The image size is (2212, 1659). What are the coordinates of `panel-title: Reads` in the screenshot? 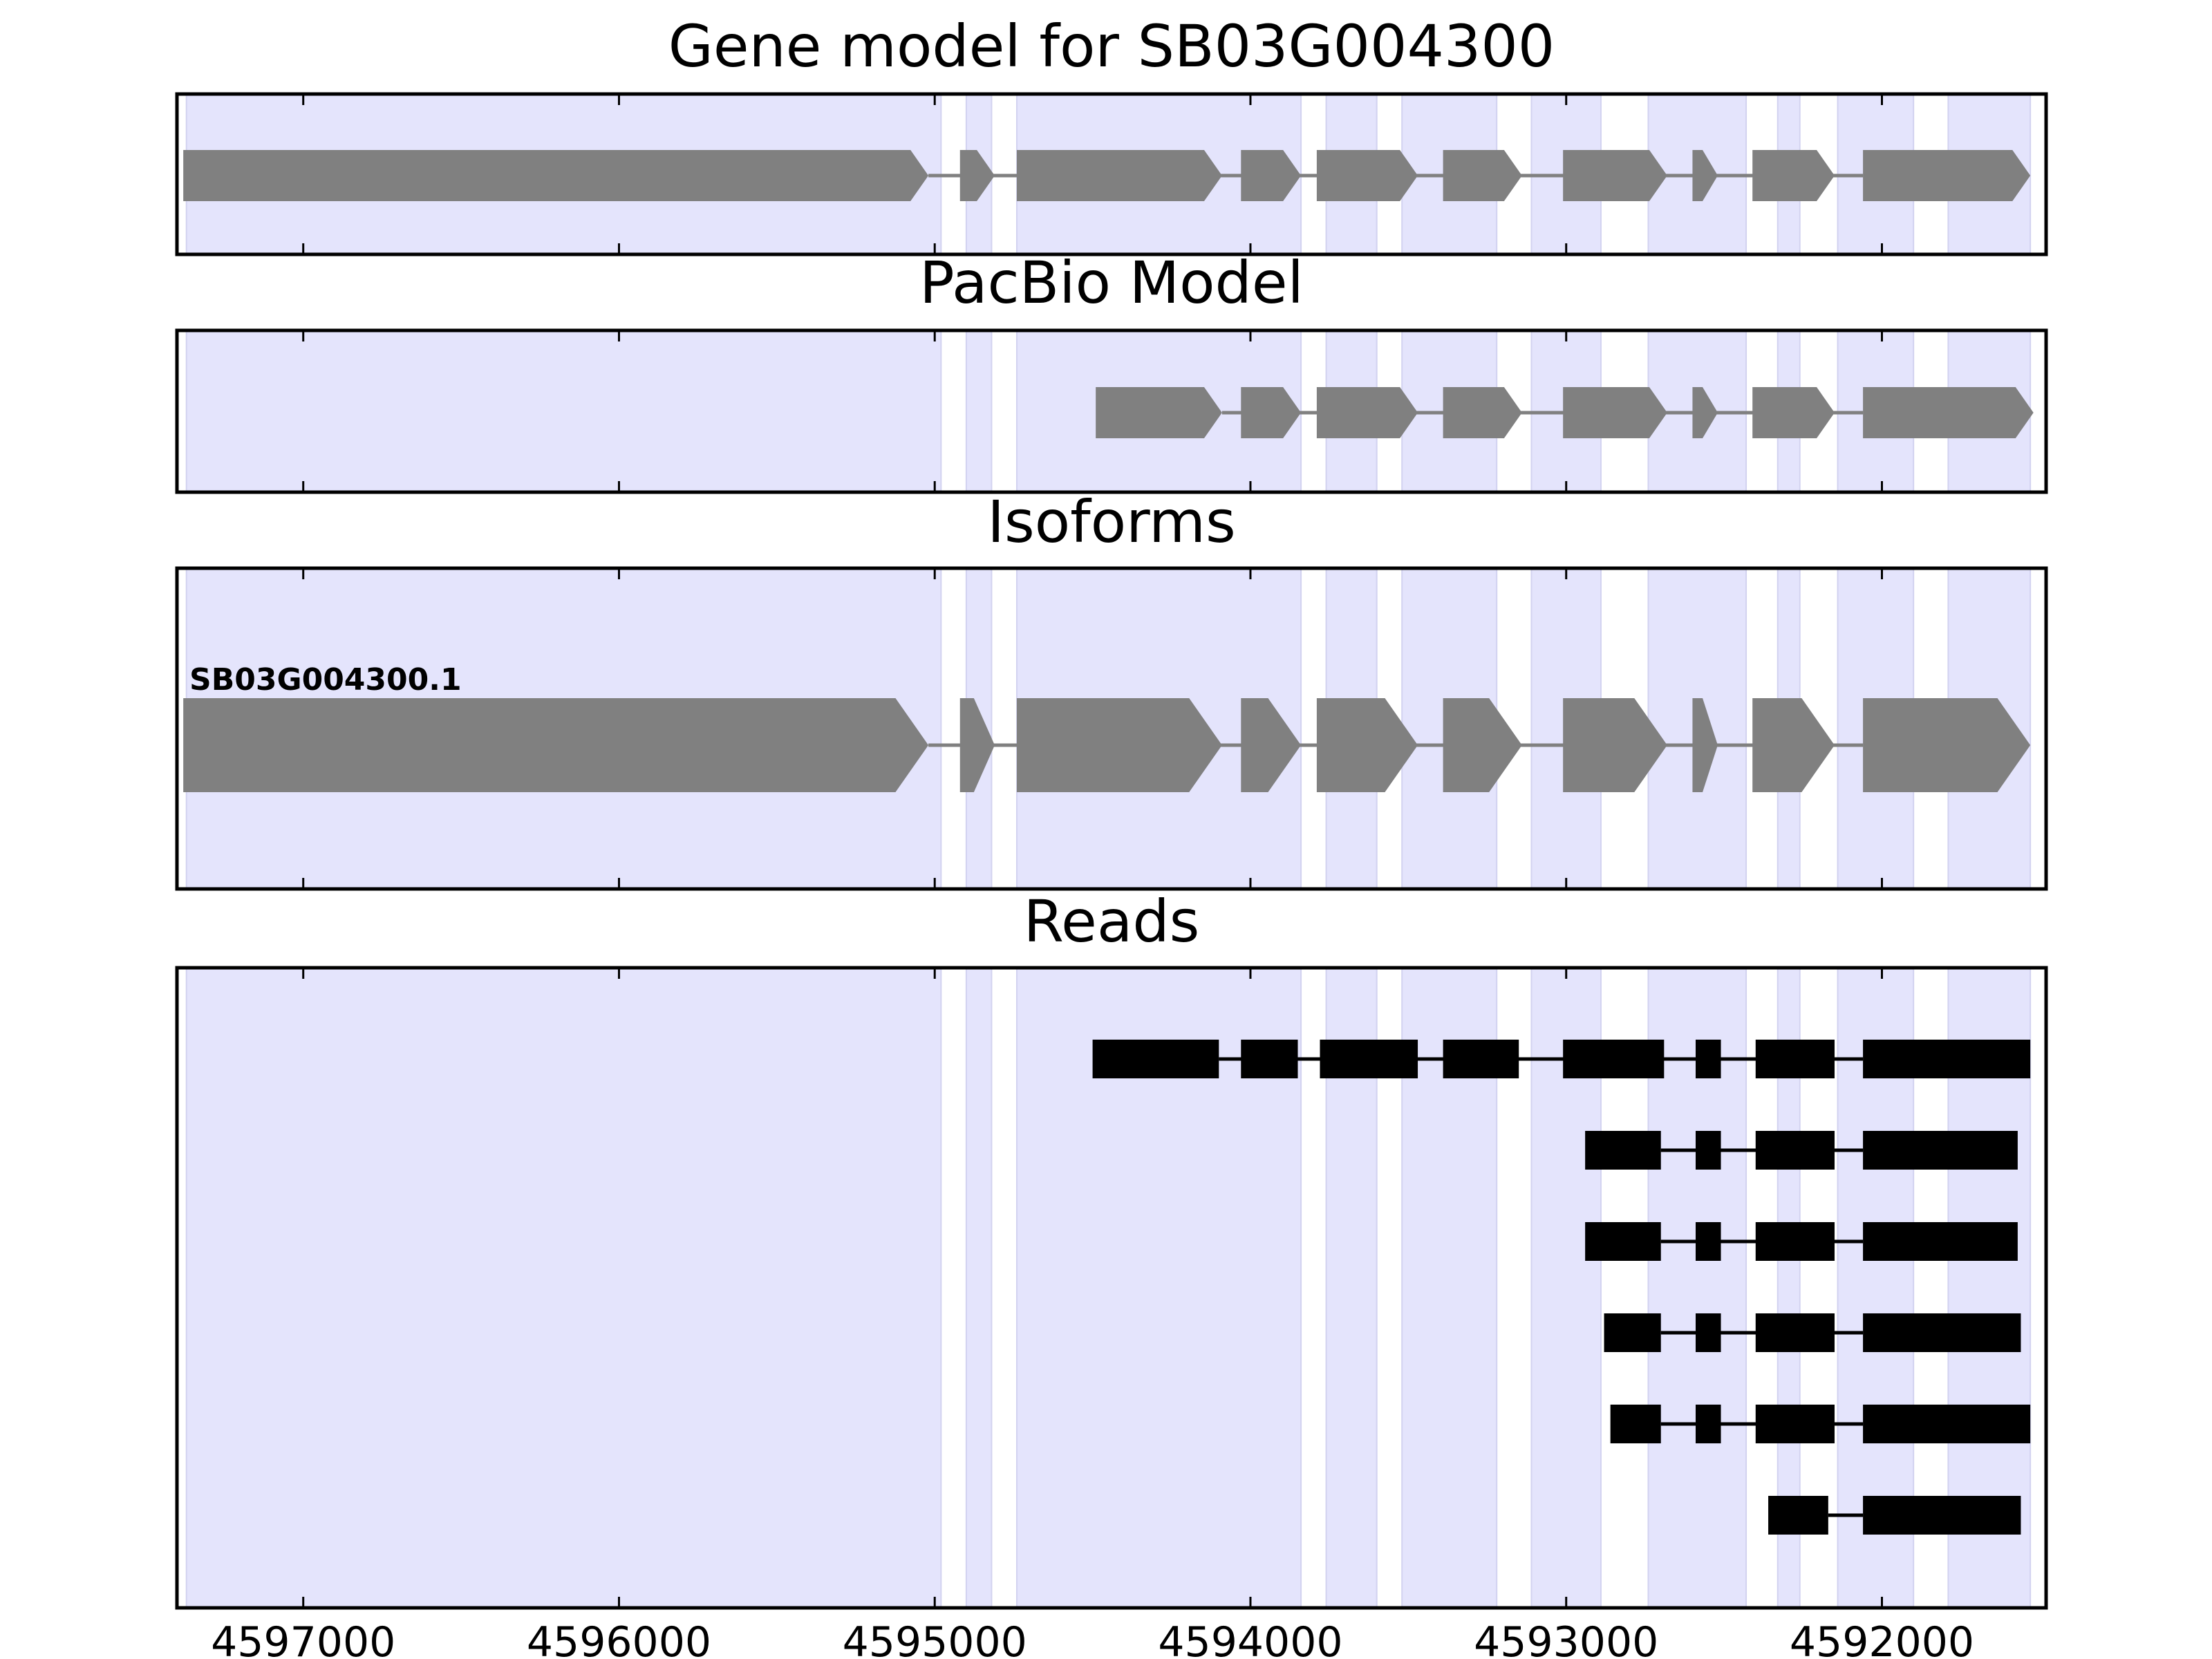 It's located at (1112, 922).